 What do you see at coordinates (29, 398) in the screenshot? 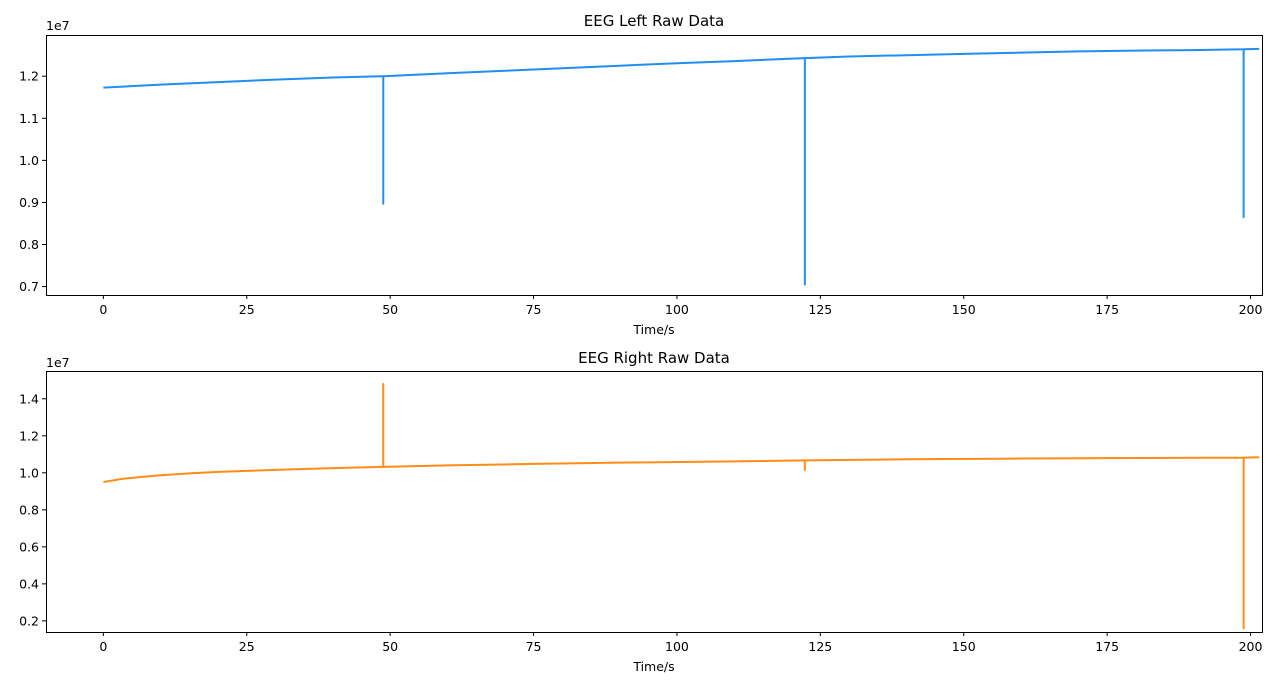
I see `y-tick-label: 1.4` at bounding box center [29, 398].